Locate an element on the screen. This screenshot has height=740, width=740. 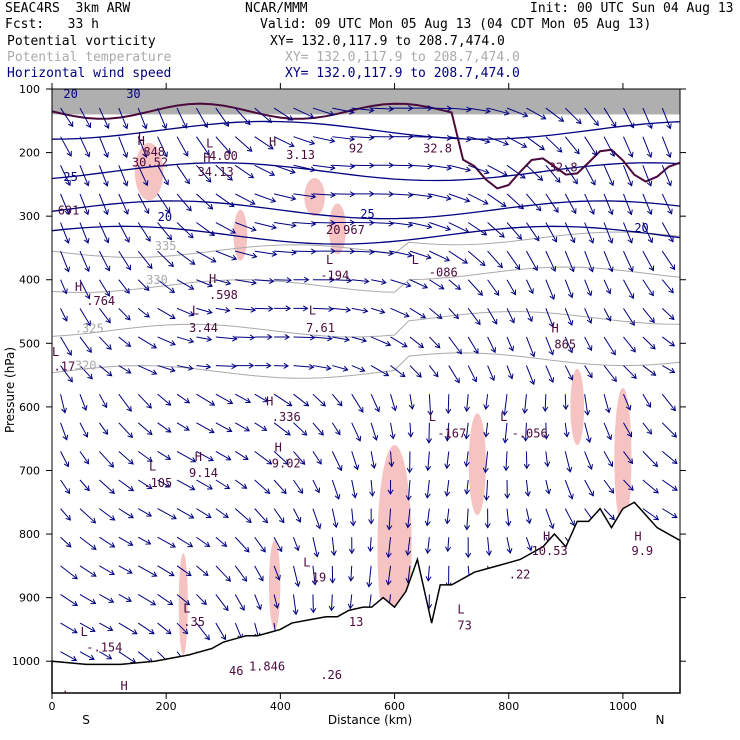
forecast-hour: Fcst: 33 h is located at coordinates (52, 24).